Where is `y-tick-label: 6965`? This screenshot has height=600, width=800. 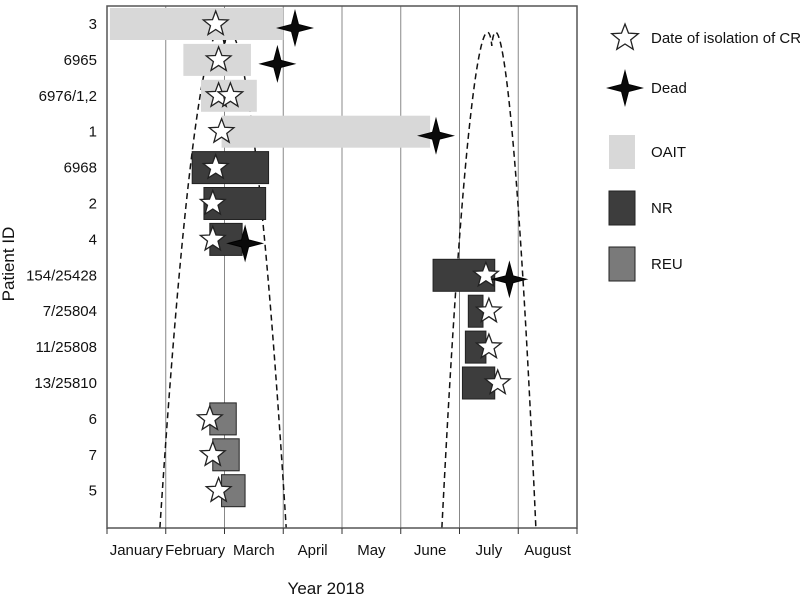 y-tick-label: 6965 is located at coordinates (80, 60).